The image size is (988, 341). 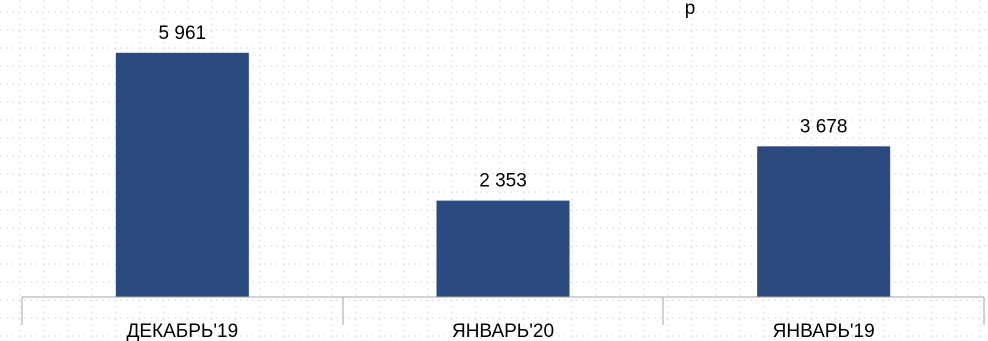 What do you see at coordinates (503, 310) in the screenshot?
I see `x-axis` at bounding box center [503, 310].